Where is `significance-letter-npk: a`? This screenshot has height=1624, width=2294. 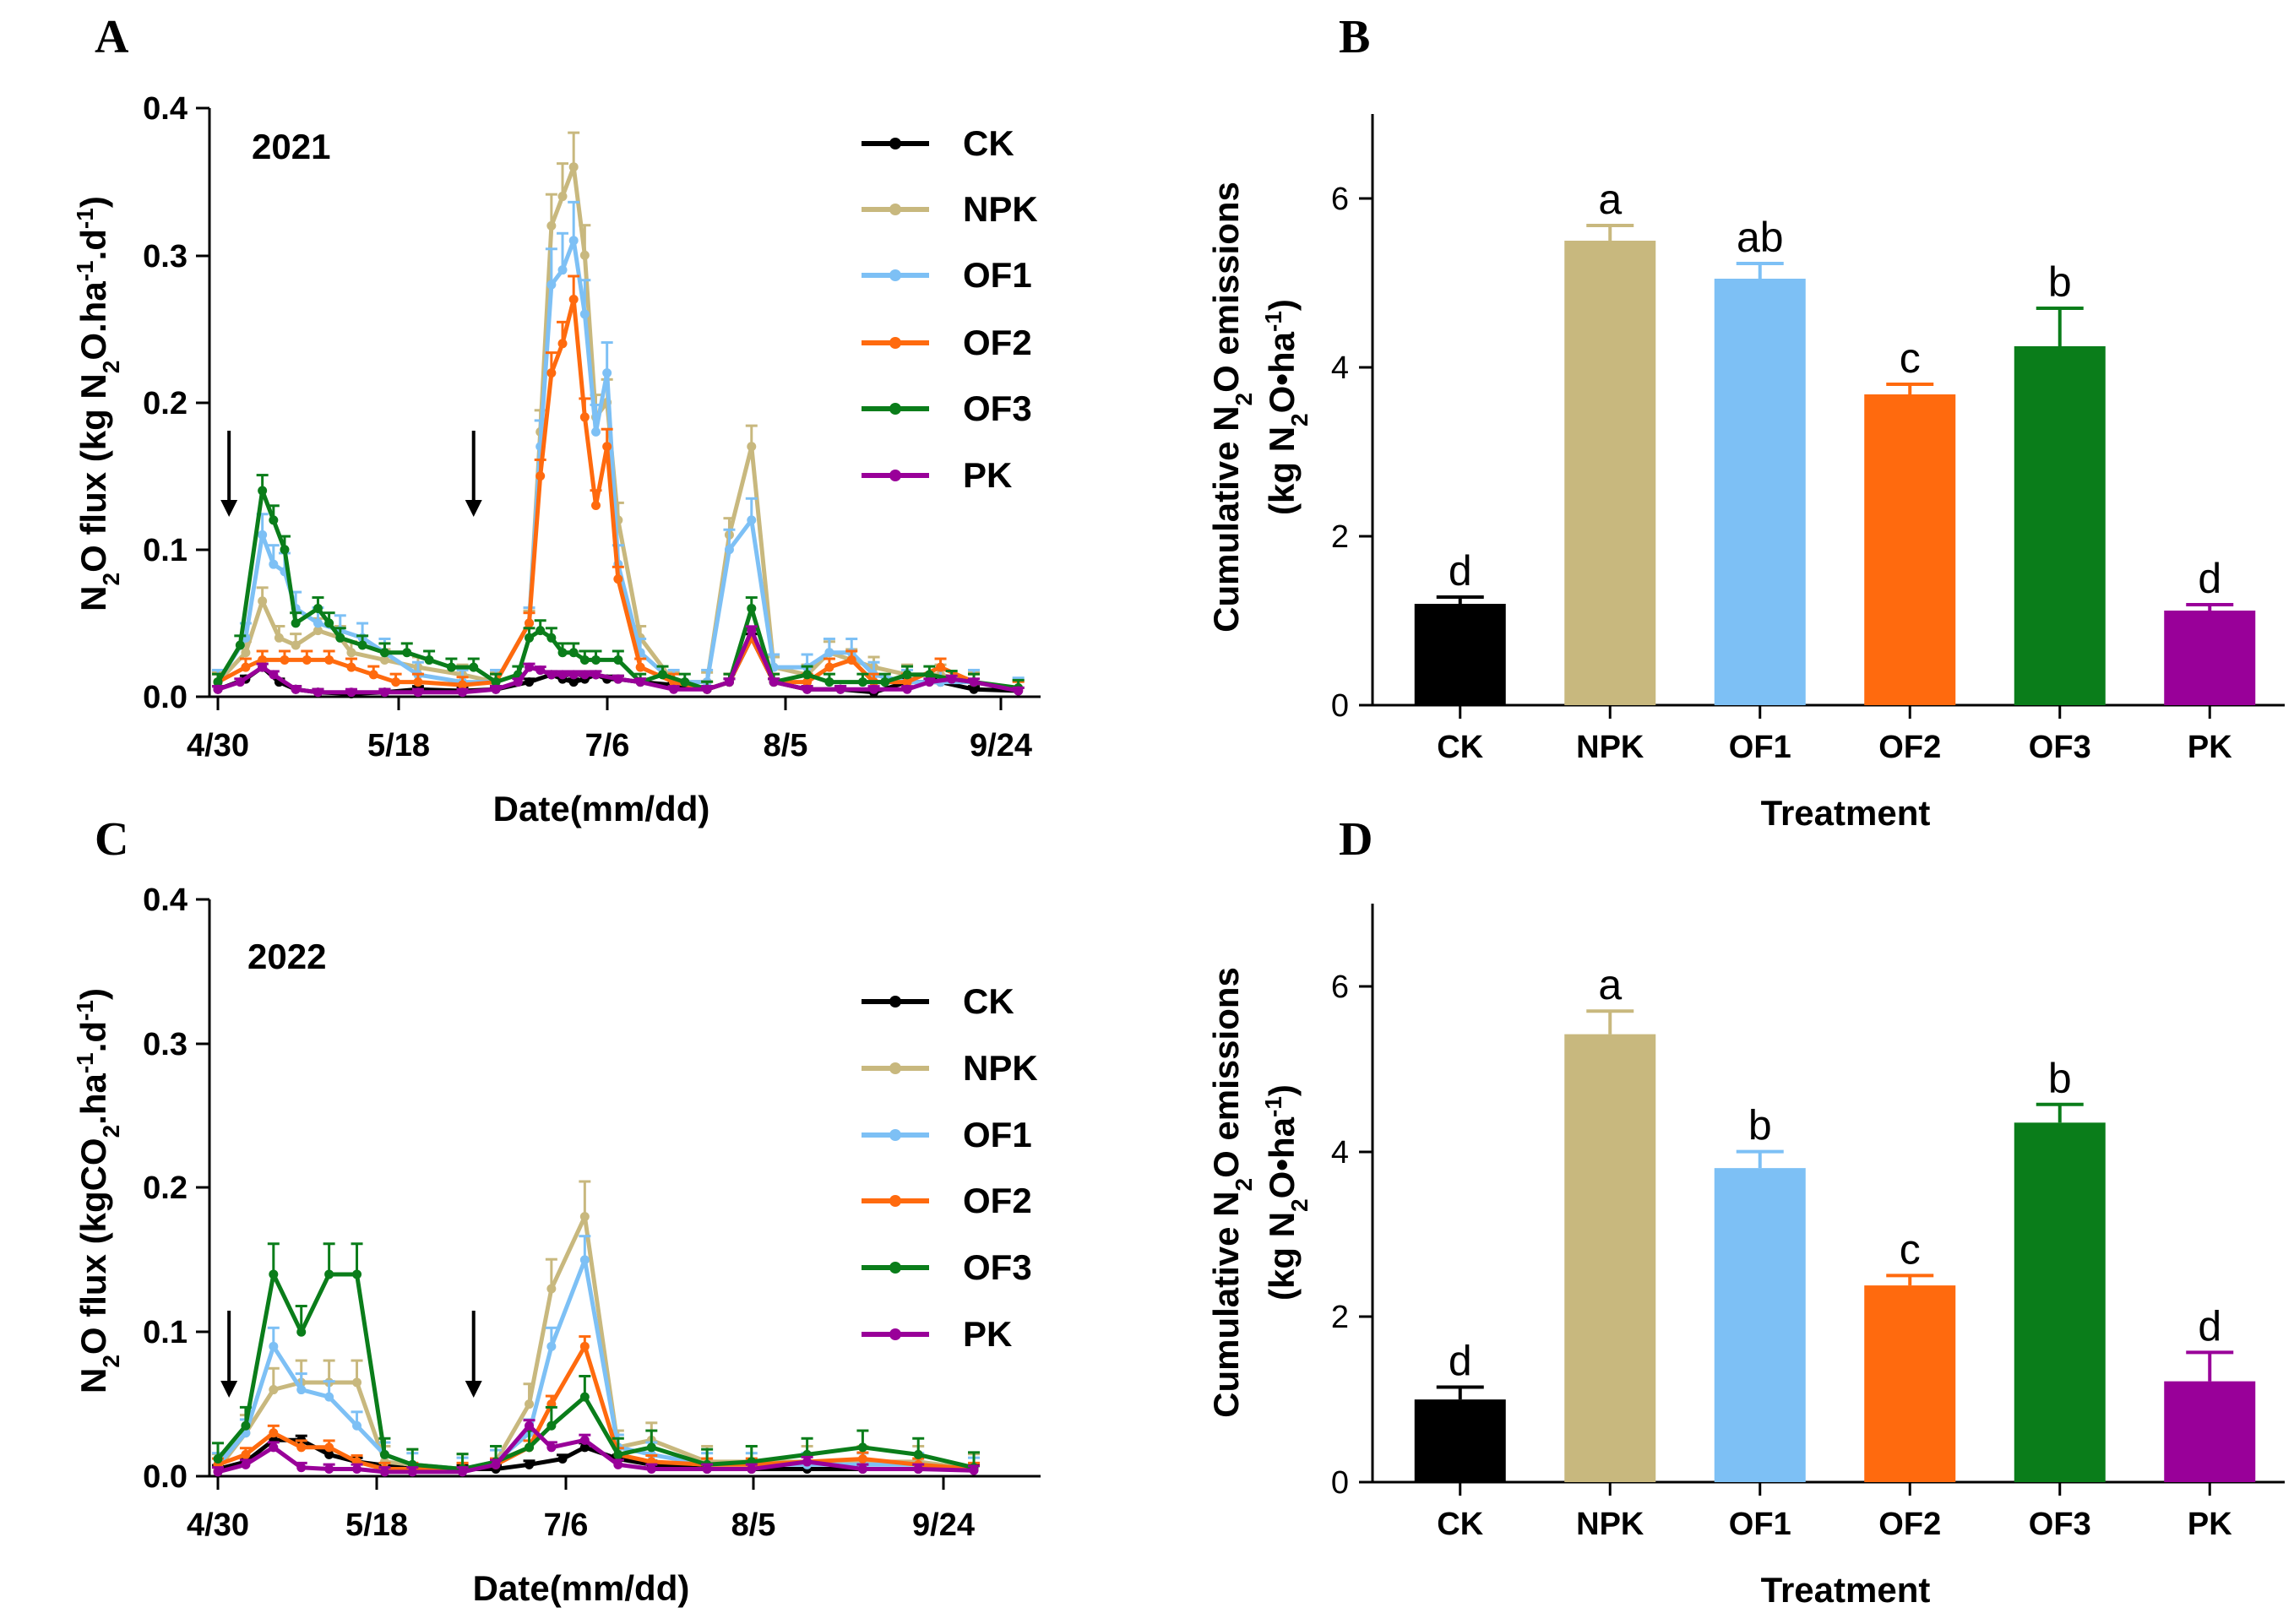 significance-letter-npk: a is located at coordinates (1610, 984).